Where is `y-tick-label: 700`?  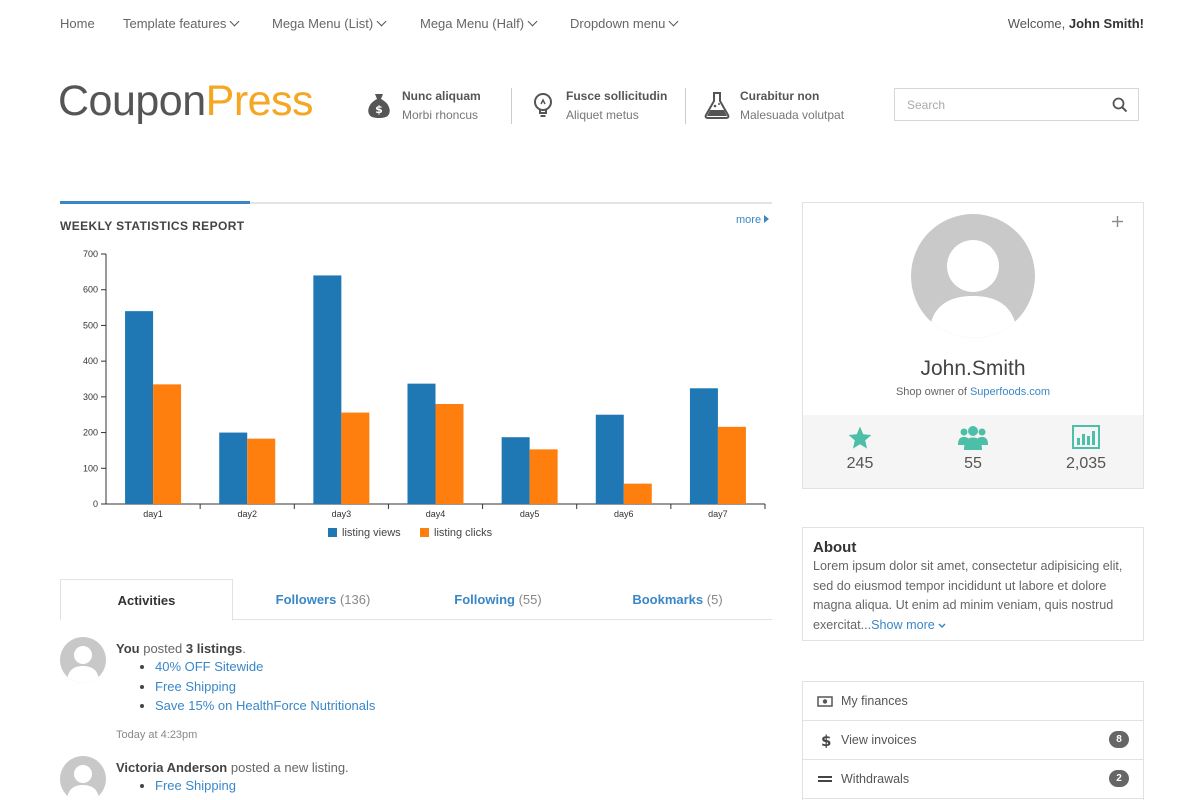 y-tick-label: 700 is located at coordinates (90, 254).